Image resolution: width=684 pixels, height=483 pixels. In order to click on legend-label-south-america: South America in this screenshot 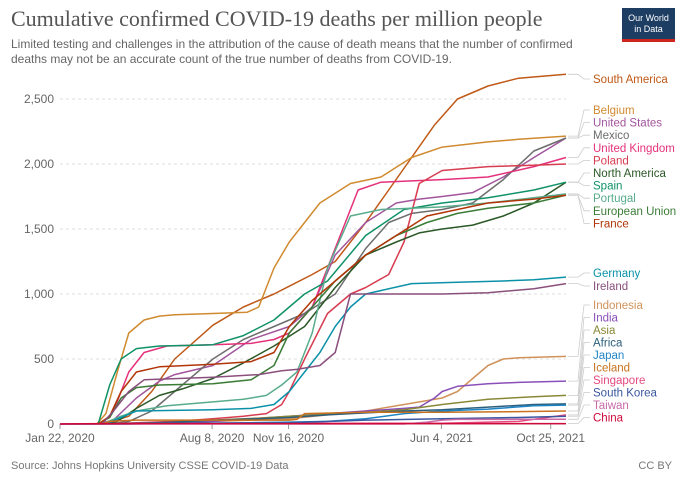, I will do `click(630, 80)`.